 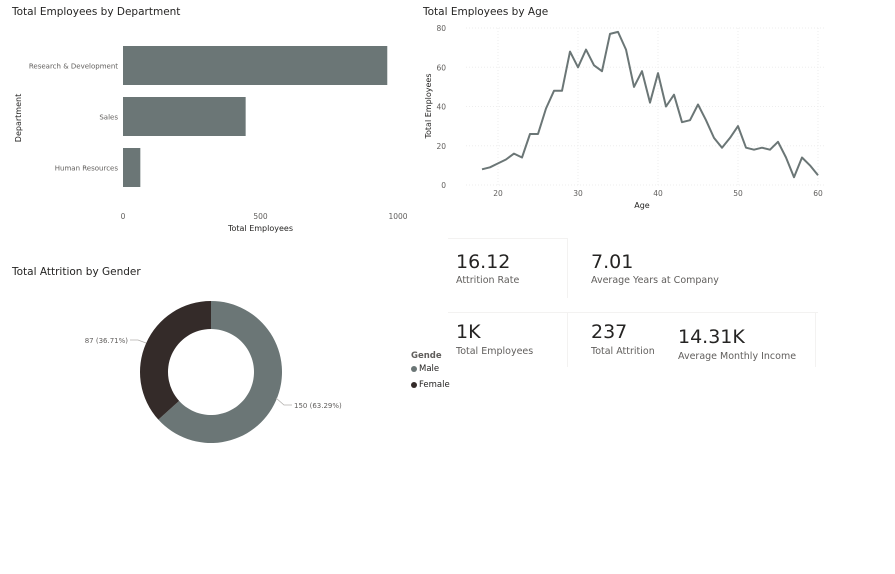 I want to click on gender-chart-title: Total Attrition by Gender, so click(x=76, y=272).